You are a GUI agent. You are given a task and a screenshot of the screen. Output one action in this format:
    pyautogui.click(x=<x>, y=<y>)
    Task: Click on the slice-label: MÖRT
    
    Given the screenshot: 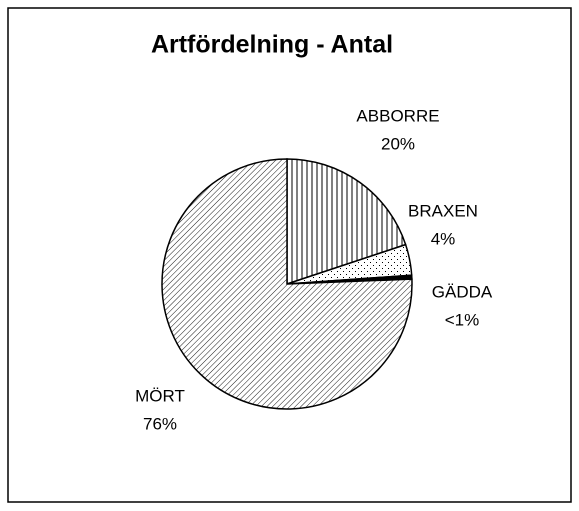 What is the action you would take?
    pyautogui.click(x=160, y=395)
    